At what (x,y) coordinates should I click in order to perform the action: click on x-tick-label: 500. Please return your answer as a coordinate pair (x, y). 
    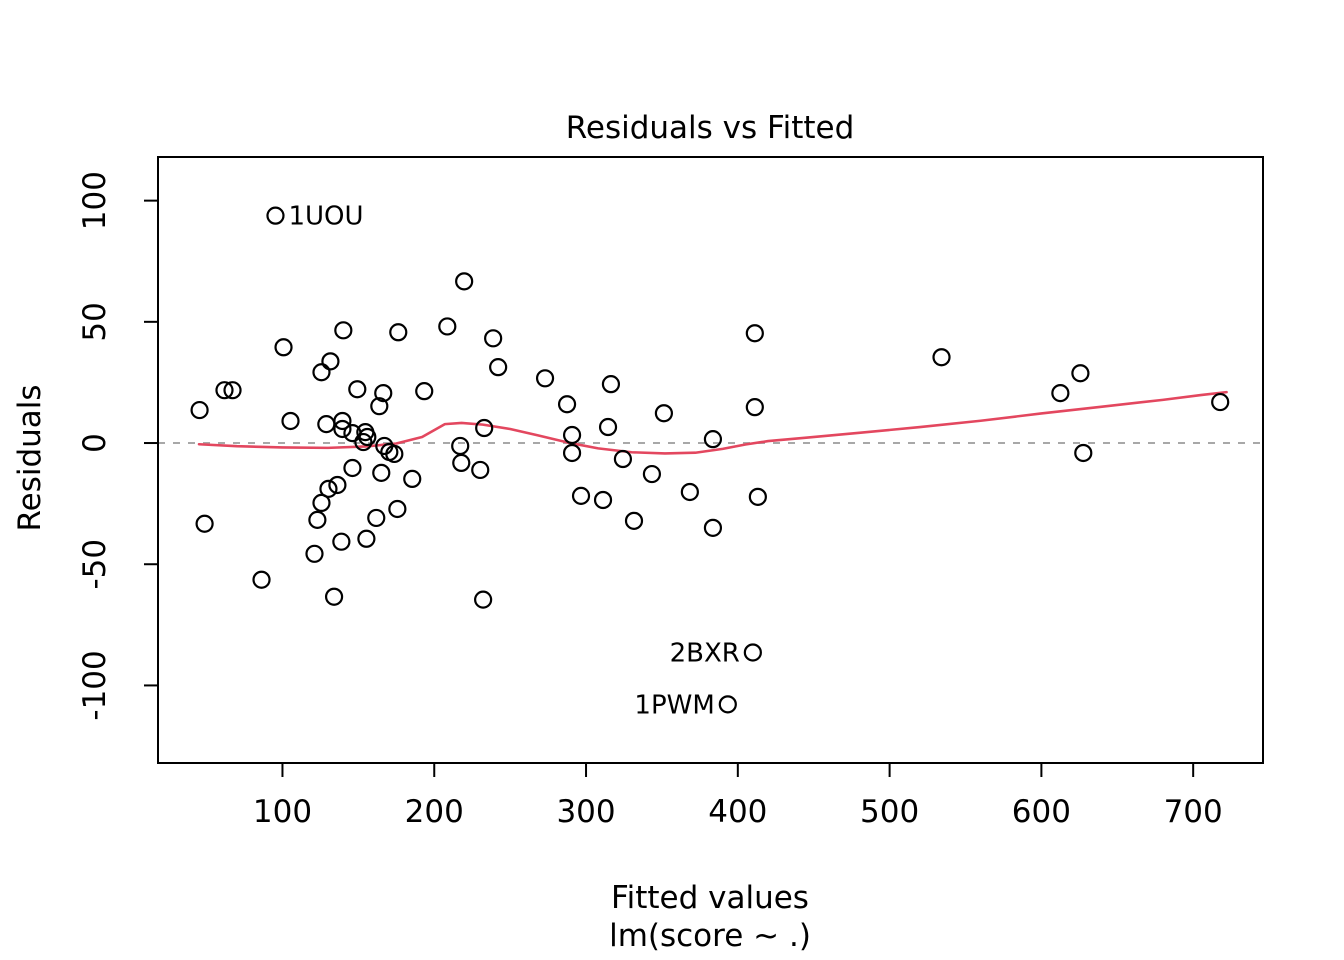
    Looking at the image, I should click on (889, 812).